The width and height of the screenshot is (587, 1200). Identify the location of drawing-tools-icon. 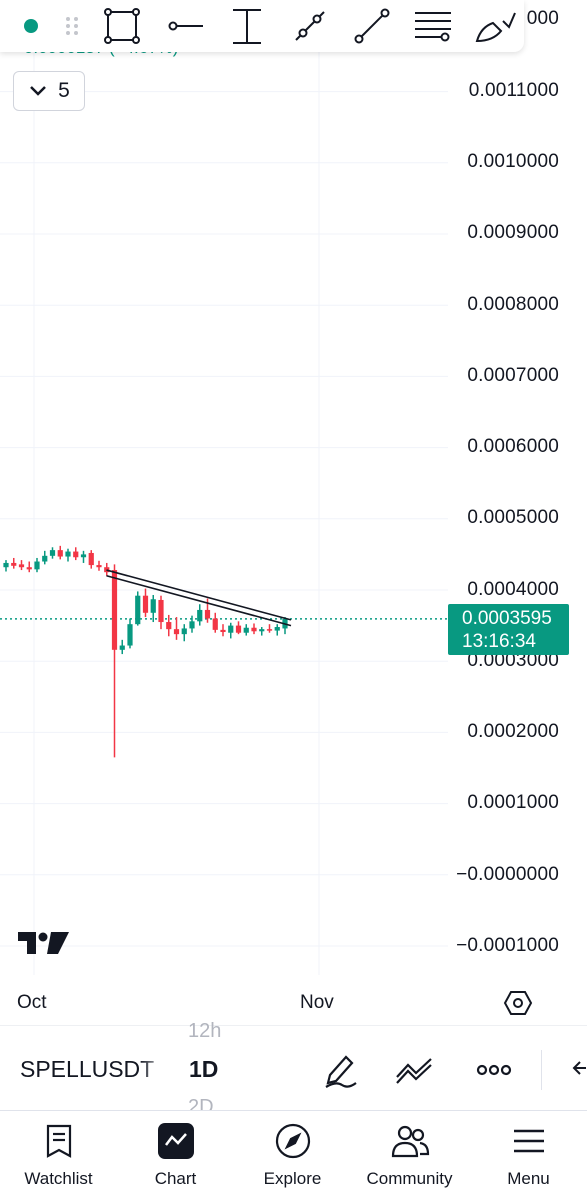
(414, 1070).